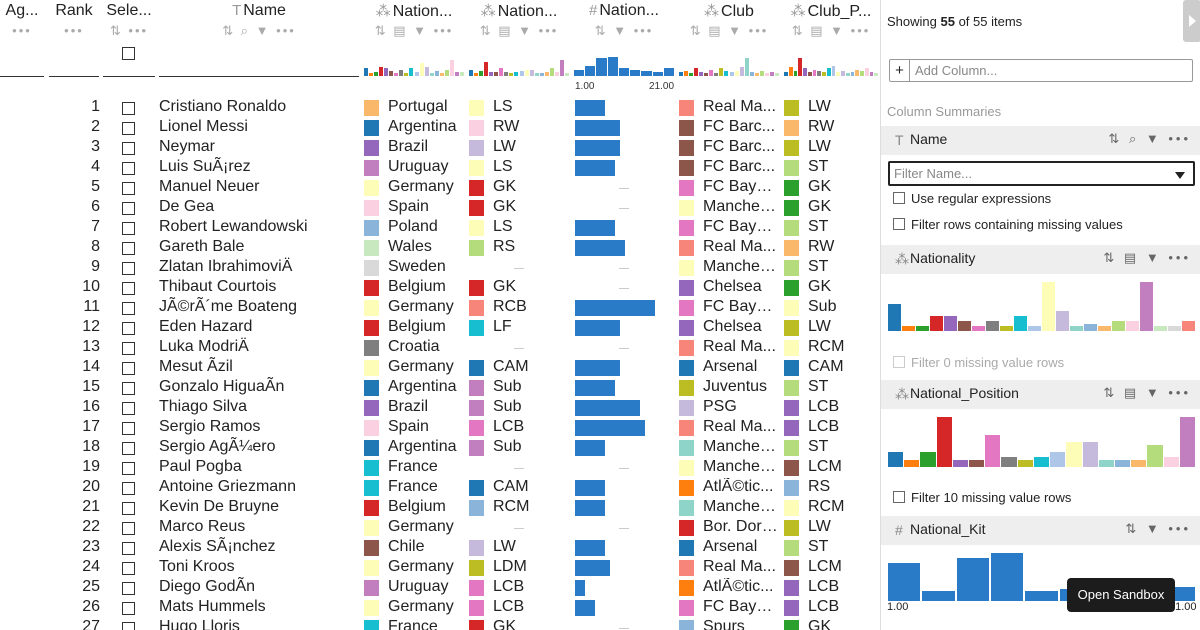  What do you see at coordinates (899, 224) in the screenshot?
I see `missing-rows-checkbox` at bounding box center [899, 224].